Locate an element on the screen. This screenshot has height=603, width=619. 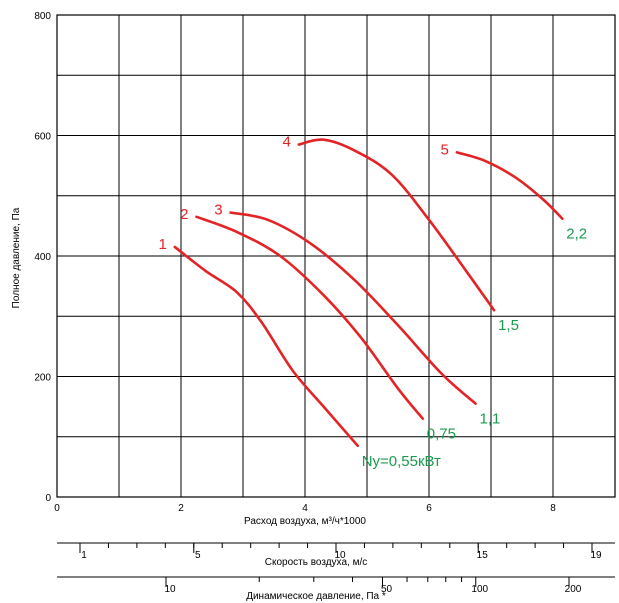
secondary-tick-label: 1 is located at coordinates (84, 555).